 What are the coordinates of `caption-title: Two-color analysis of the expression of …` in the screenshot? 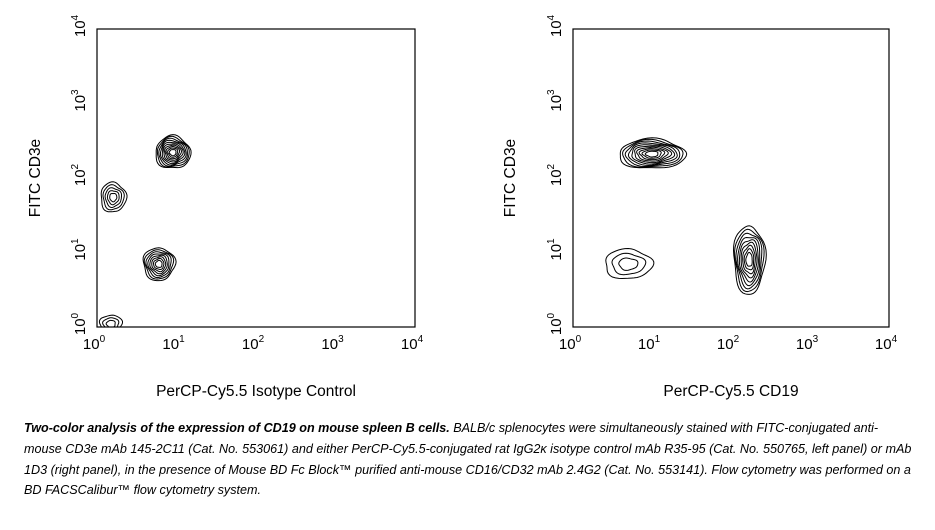 It's located at (237, 428).